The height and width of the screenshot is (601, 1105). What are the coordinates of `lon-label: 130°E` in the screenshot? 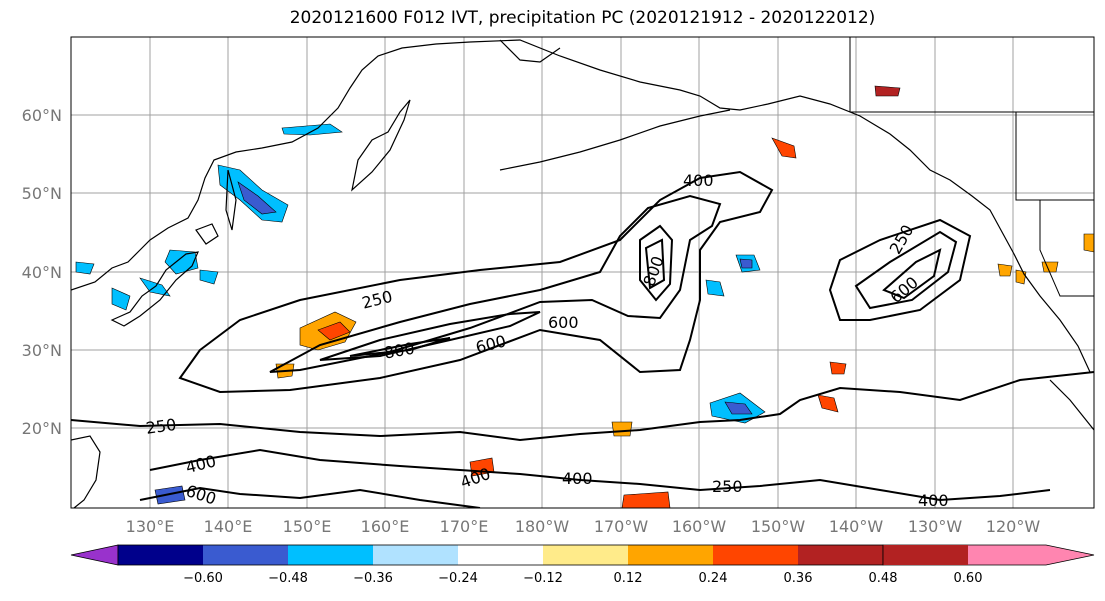 It's located at (150, 526).